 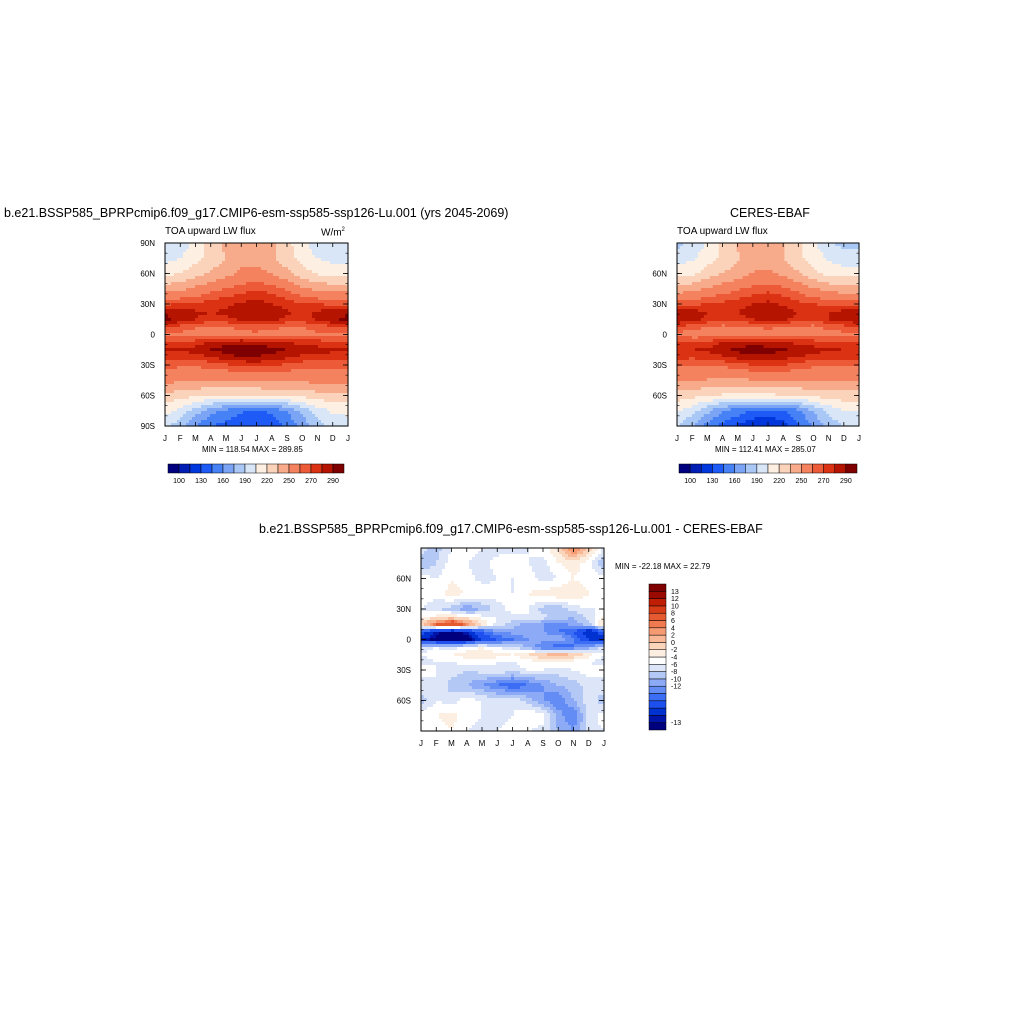 I want to click on units-base: W/m, so click(x=331, y=233).